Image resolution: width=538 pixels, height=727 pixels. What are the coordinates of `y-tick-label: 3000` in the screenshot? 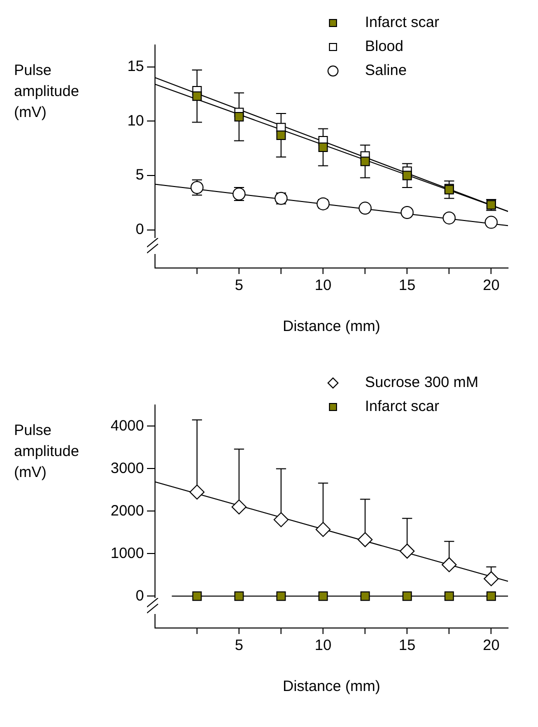 It's located at (127, 468).